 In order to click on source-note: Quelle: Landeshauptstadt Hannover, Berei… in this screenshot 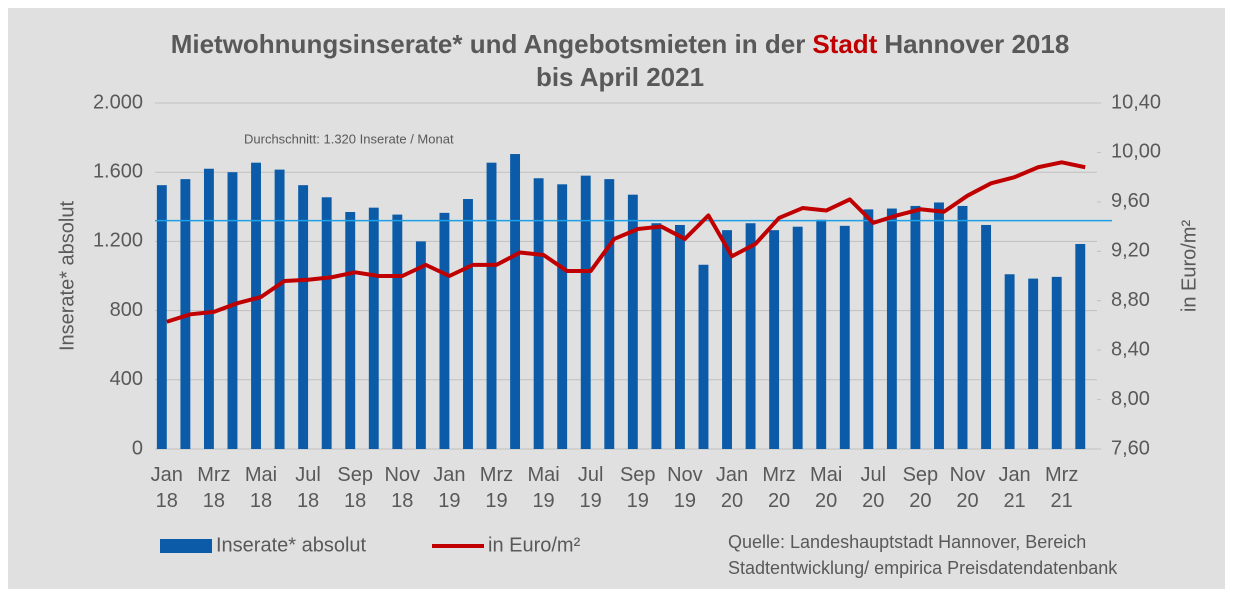, I will do `click(907, 542)`.